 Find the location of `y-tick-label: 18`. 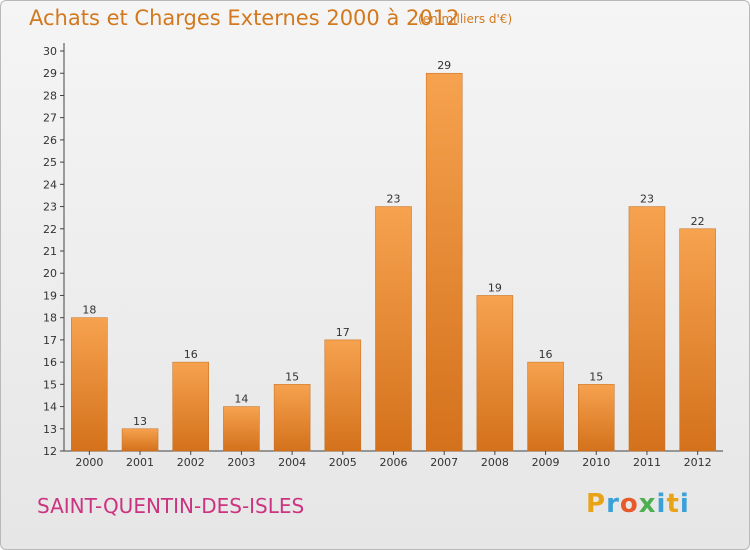

y-tick-label: 18 is located at coordinates (50, 318).